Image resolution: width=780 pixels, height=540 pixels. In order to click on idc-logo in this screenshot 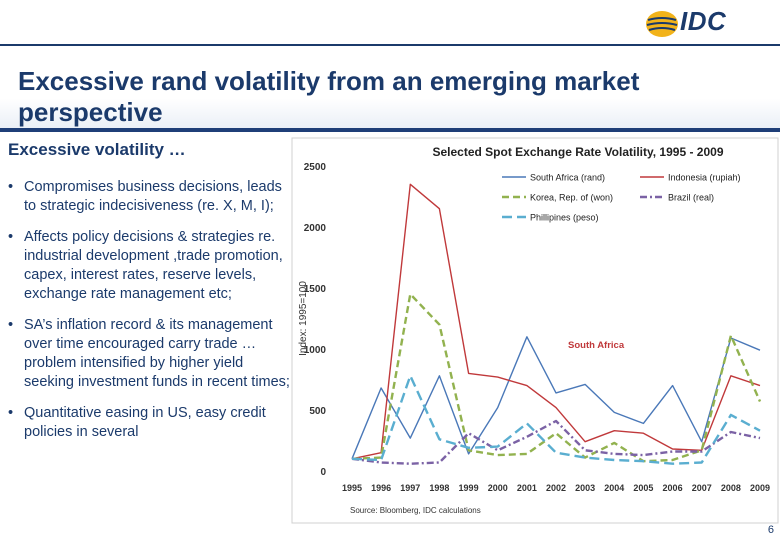, I will do `click(662, 24)`.